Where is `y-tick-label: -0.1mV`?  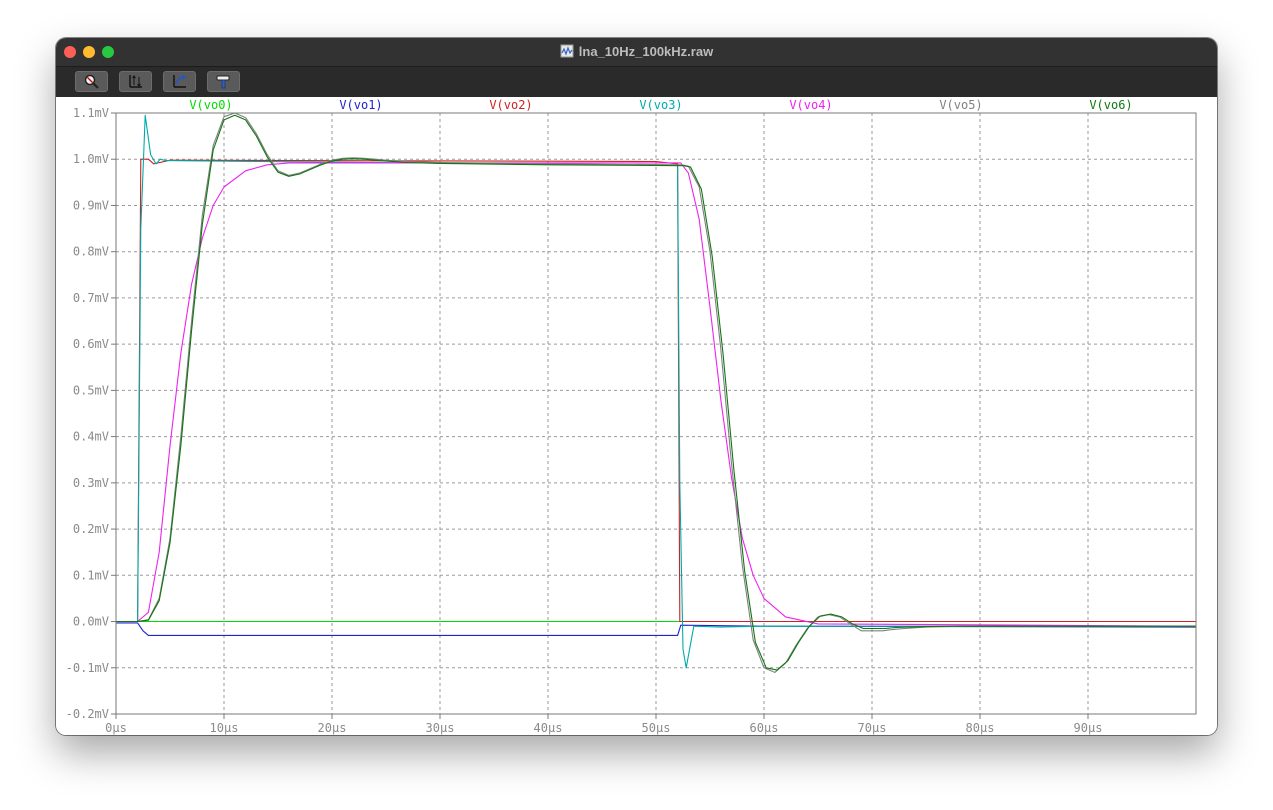
y-tick-label: -0.1mV is located at coordinates (87, 668).